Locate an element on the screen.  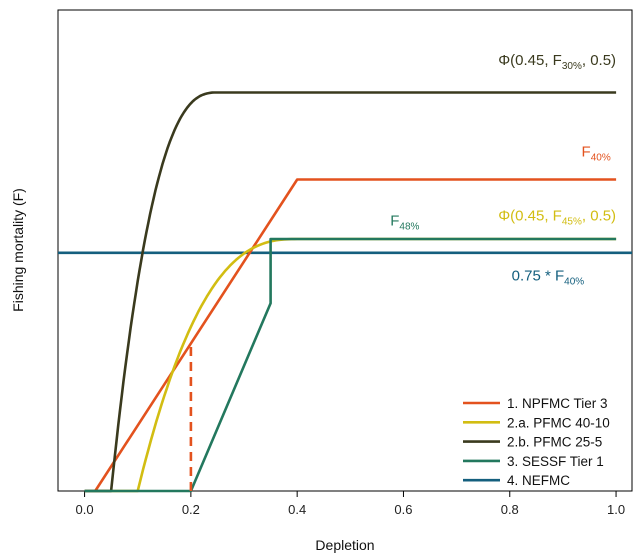
x-tick-label: 0.4 is located at coordinates (297, 509).